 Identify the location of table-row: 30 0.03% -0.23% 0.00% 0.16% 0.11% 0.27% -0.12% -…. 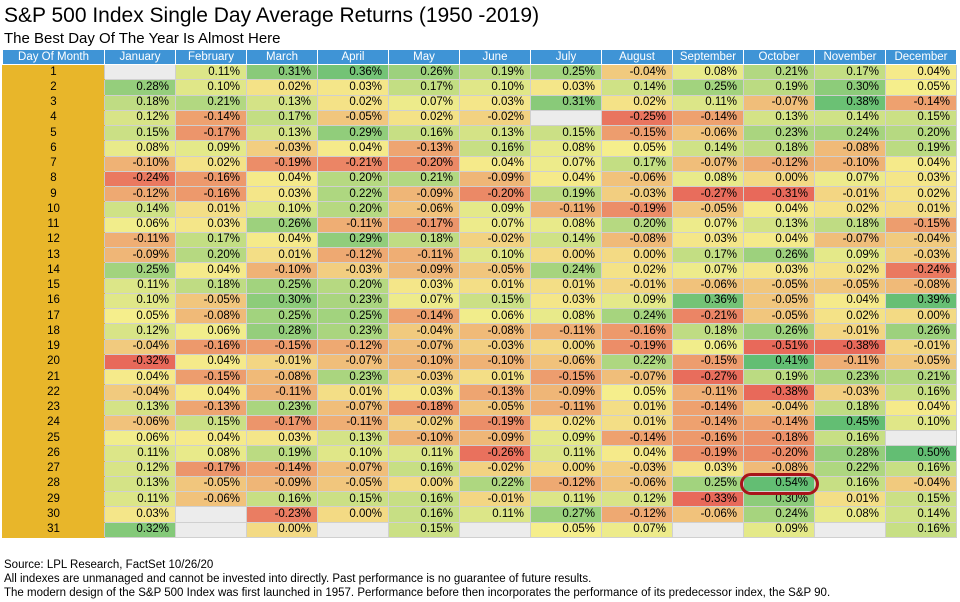
(479, 514).